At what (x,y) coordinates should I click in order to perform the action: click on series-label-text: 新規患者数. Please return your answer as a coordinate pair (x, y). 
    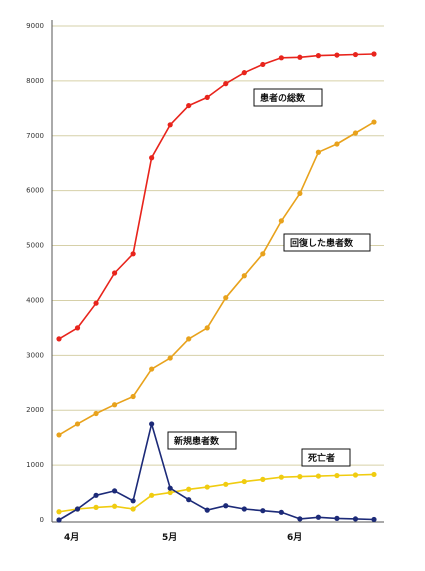
    Looking at the image, I should click on (197, 441).